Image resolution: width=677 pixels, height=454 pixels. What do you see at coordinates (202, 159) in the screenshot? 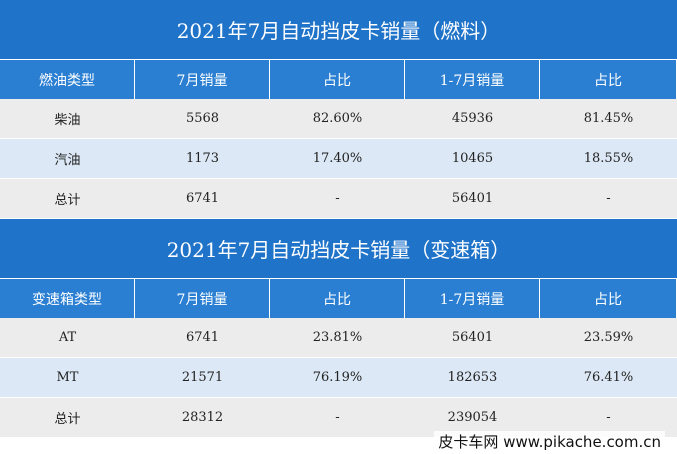
I see `table-cell: 1173` at bounding box center [202, 159].